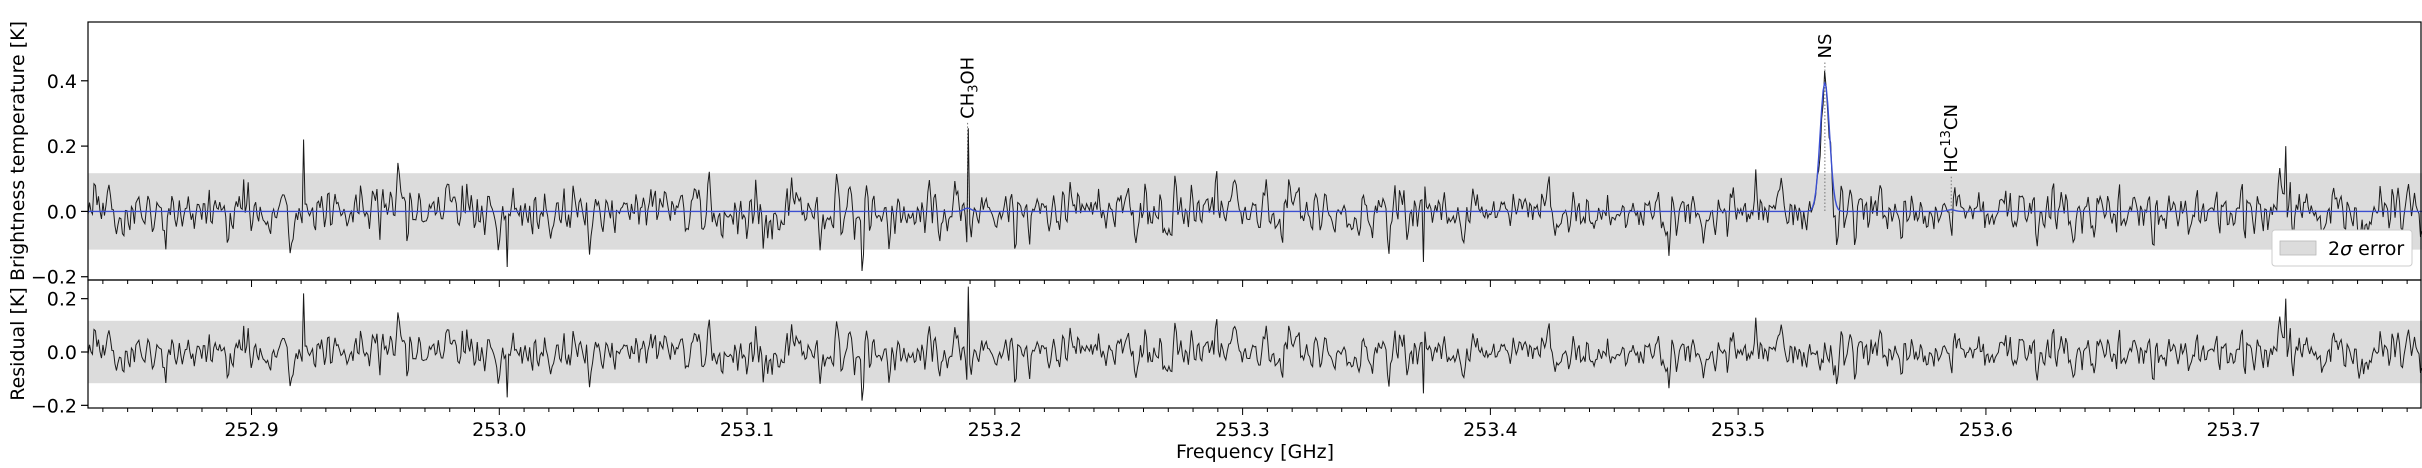 Image resolution: width=2422 pixels, height=468 pixels. I want to click on line-marker-group, so click(1459, 138).